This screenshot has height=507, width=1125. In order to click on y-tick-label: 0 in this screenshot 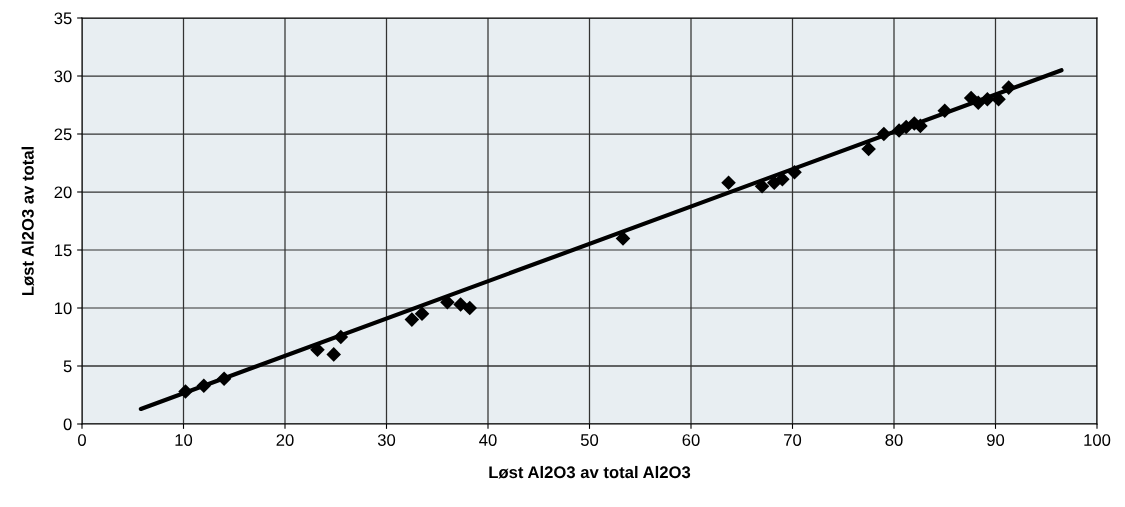, I will do `click(67, 424)`.